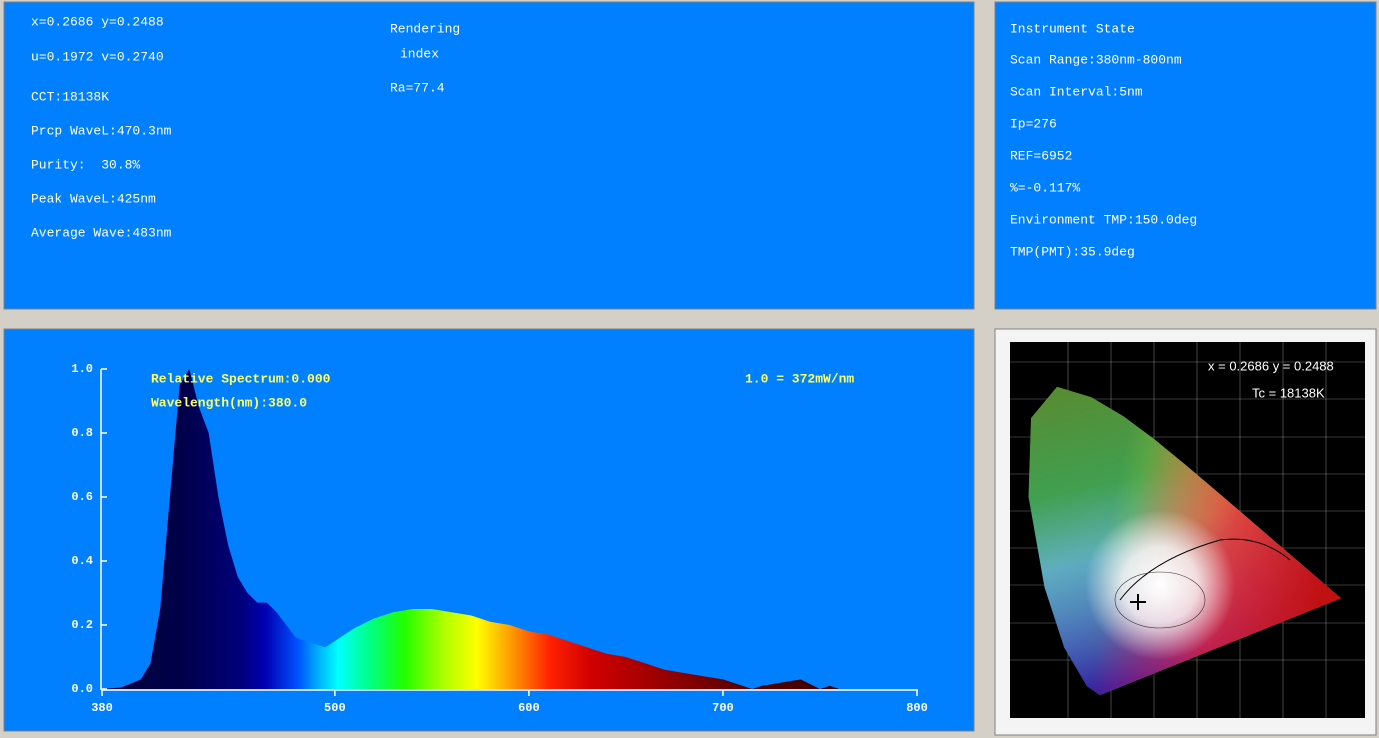 This screenshot has width=1379, height=738. What do you see at coordinates (97, 56) in the screenshot?
I see `uv-text: u=0.1972 v=0.2740` at bounding box center [97, 56].